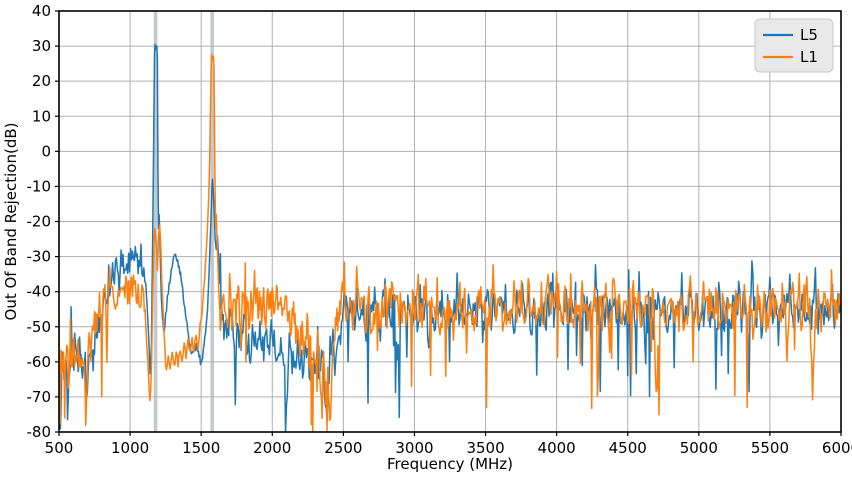 The width and height of the screenshot is (852, 480). I want to click on x-tick-label: 6000, so click(837, 448).